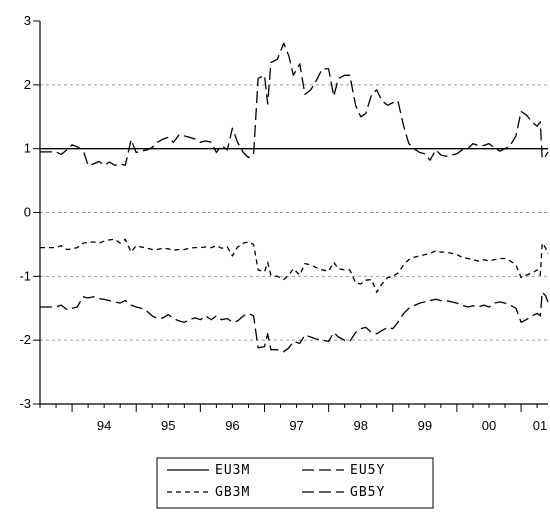  Describe the element at coordinates (425, 425) in the screenshot. I see `x-tick-label: 99` at that location.